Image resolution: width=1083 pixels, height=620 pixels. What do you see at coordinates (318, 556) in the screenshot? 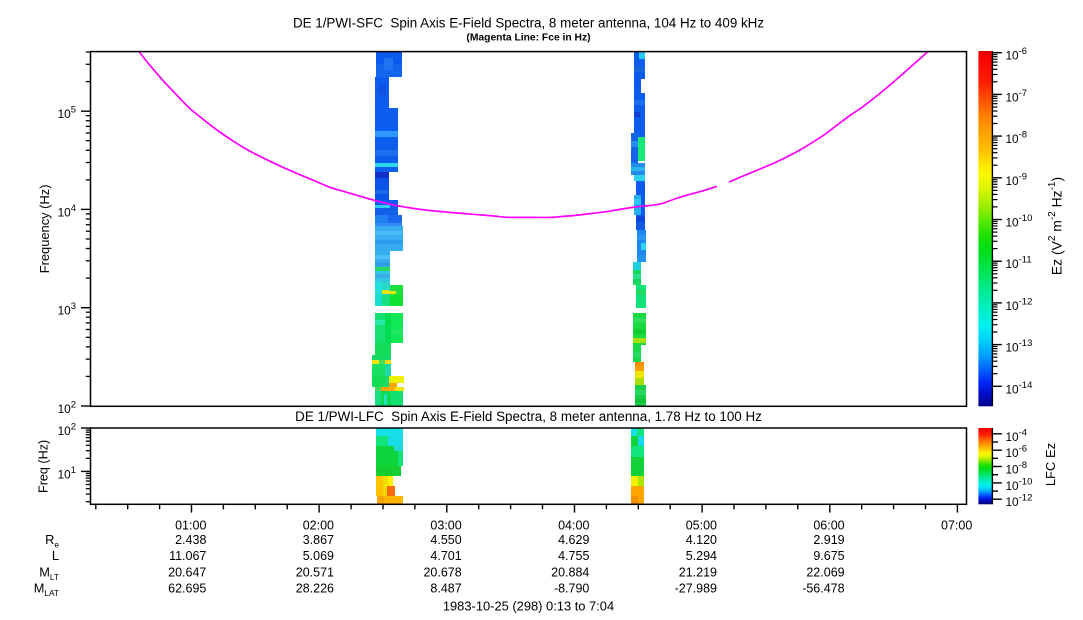
I see `svg-text: 5.069` at bounding box center [318, 556].